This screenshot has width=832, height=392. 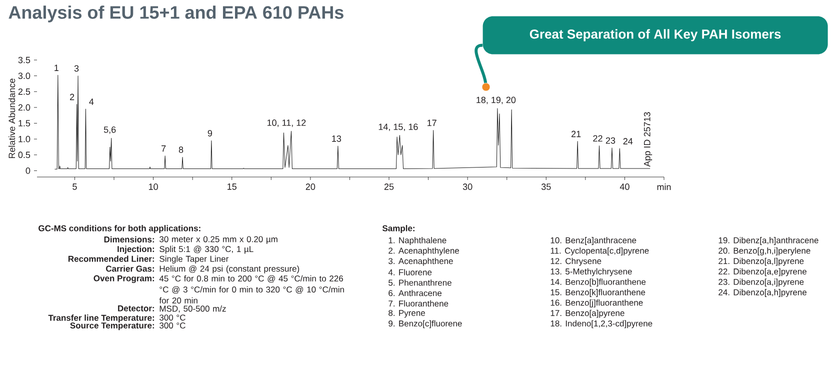 I want to click on y-tick-label: 1.5, so click(x=24, y=123).